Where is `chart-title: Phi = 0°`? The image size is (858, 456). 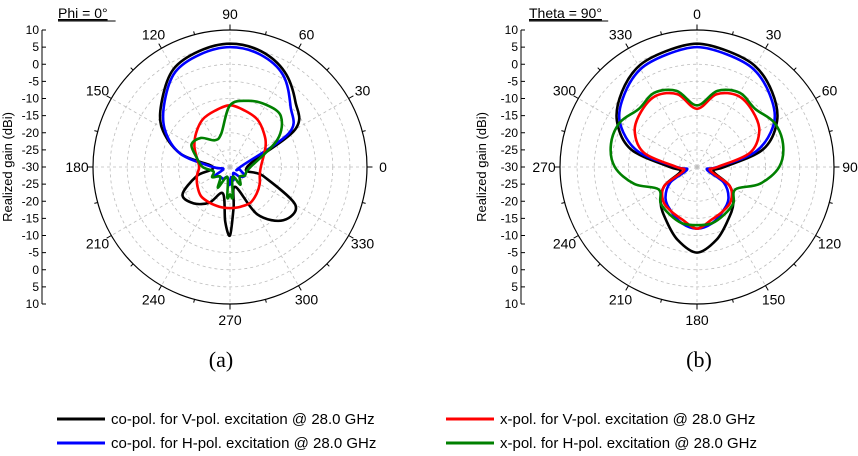
chart-title: Phi = 0° is located at coordinates (83, 13).